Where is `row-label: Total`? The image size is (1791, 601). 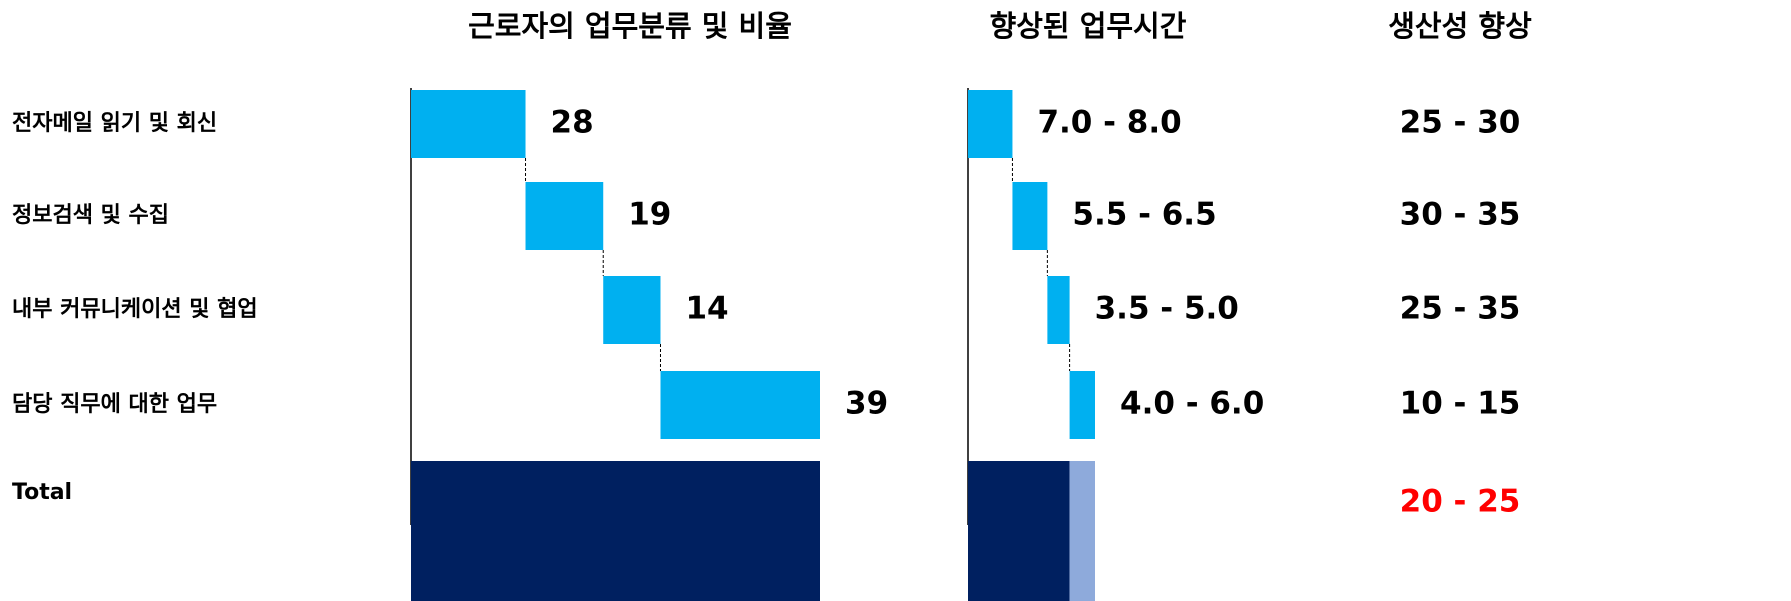
row-label: Total is located at coordinates (42, 492).